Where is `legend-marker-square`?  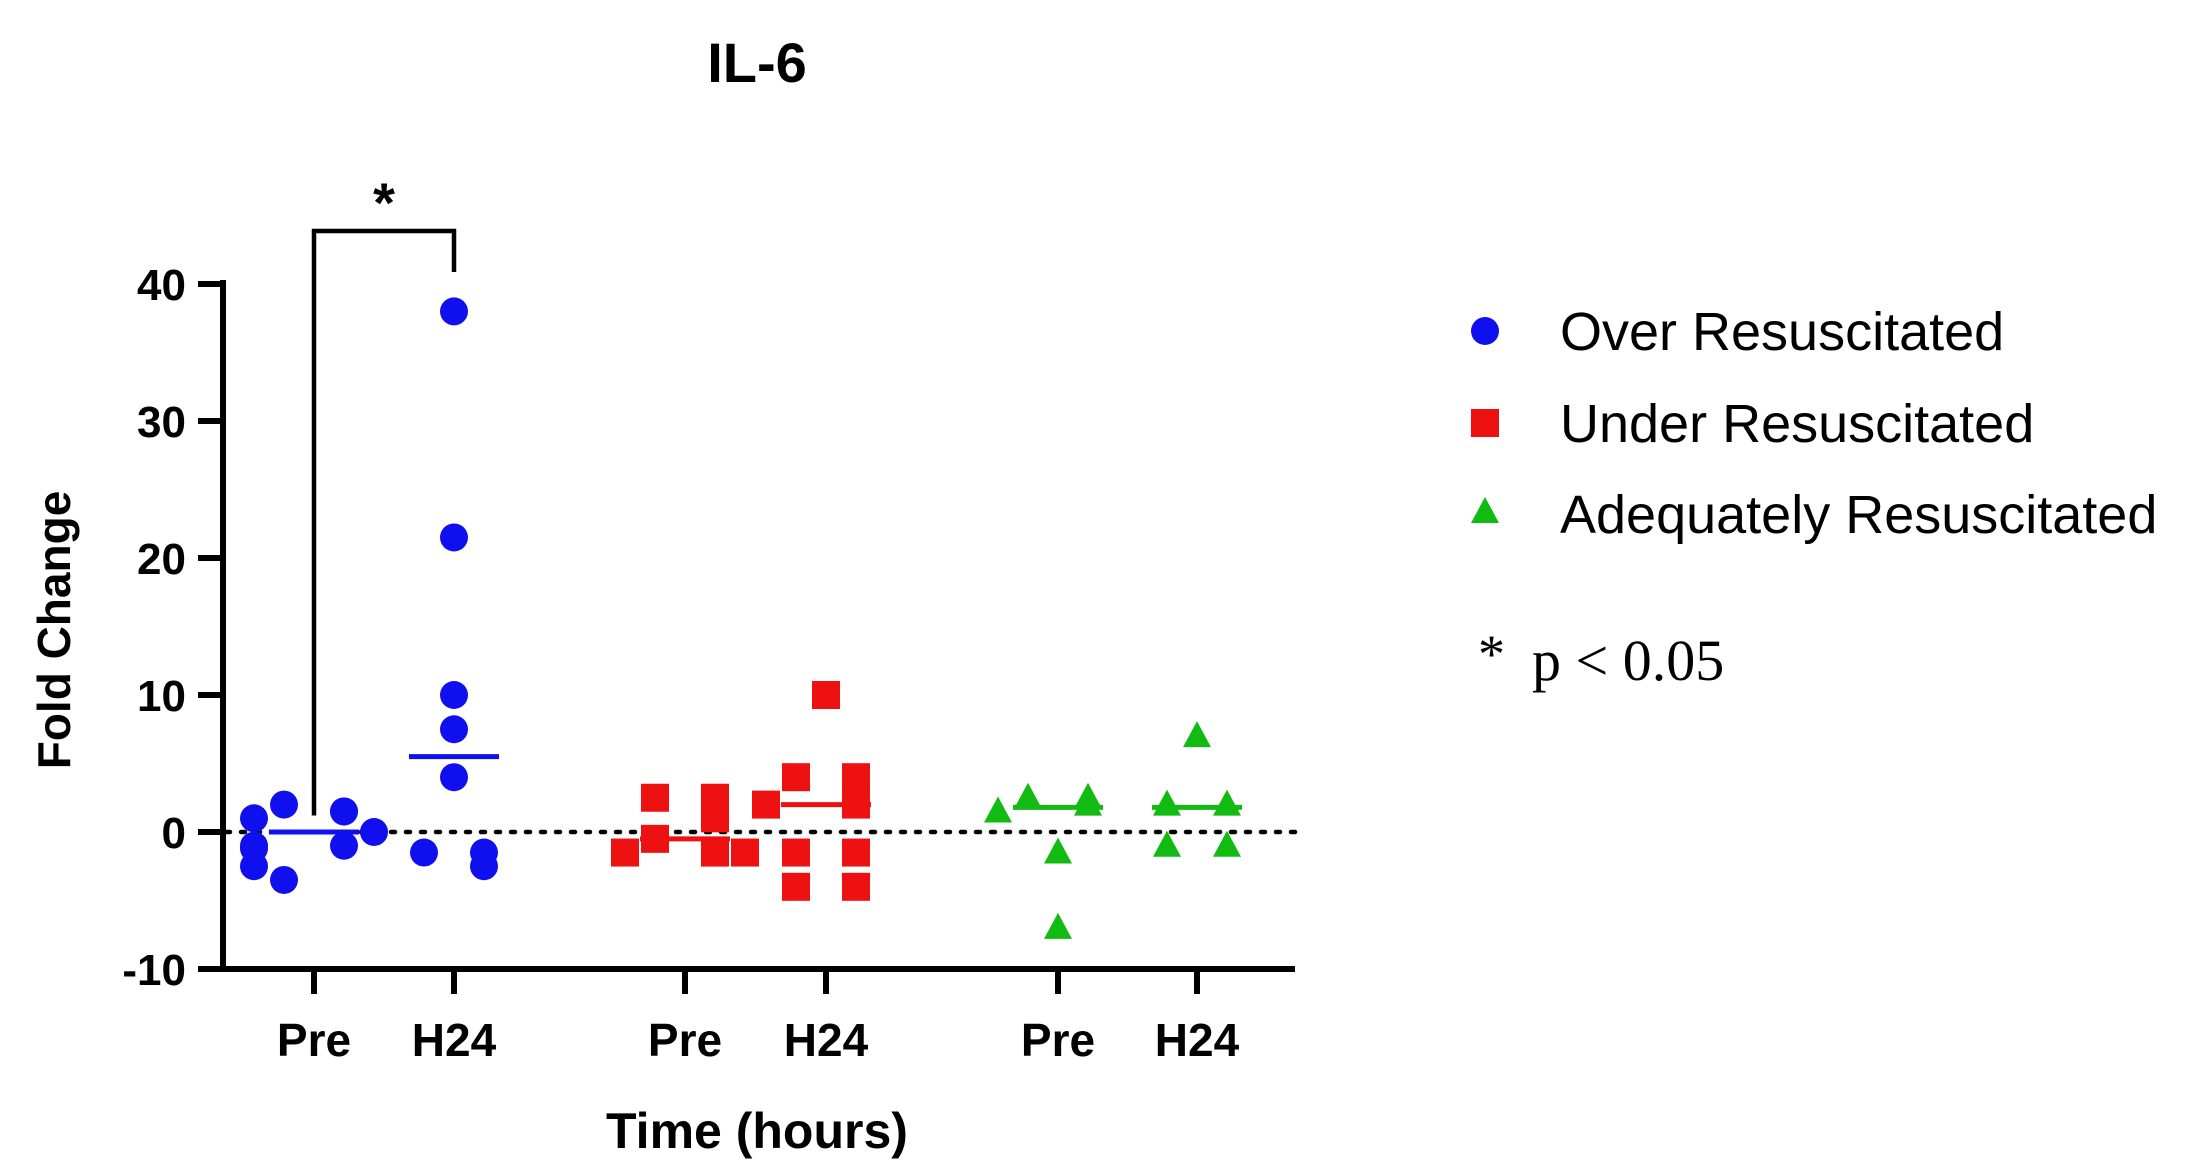 legend-marker-square is located at coordinates (1485, 423).